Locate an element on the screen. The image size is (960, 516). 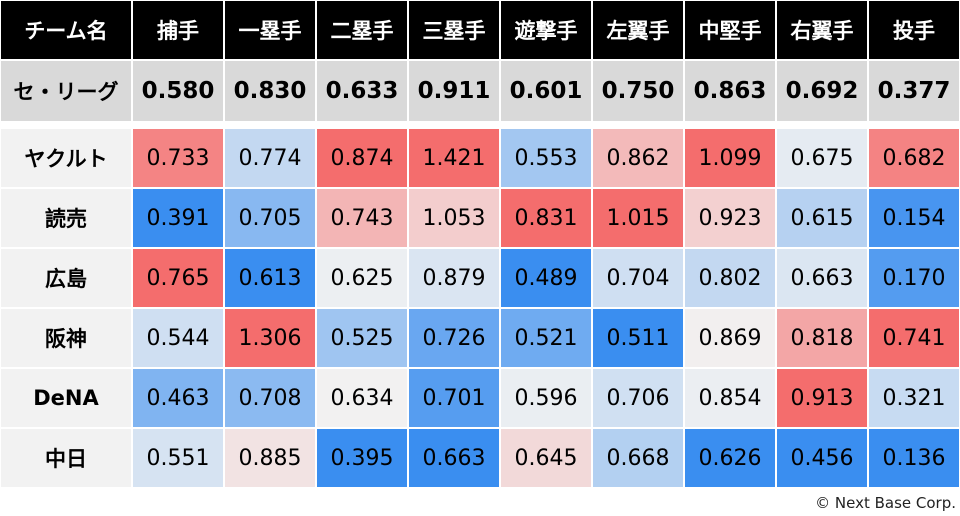
heat-cell: 0.596 is located at coordinates (546, 398).